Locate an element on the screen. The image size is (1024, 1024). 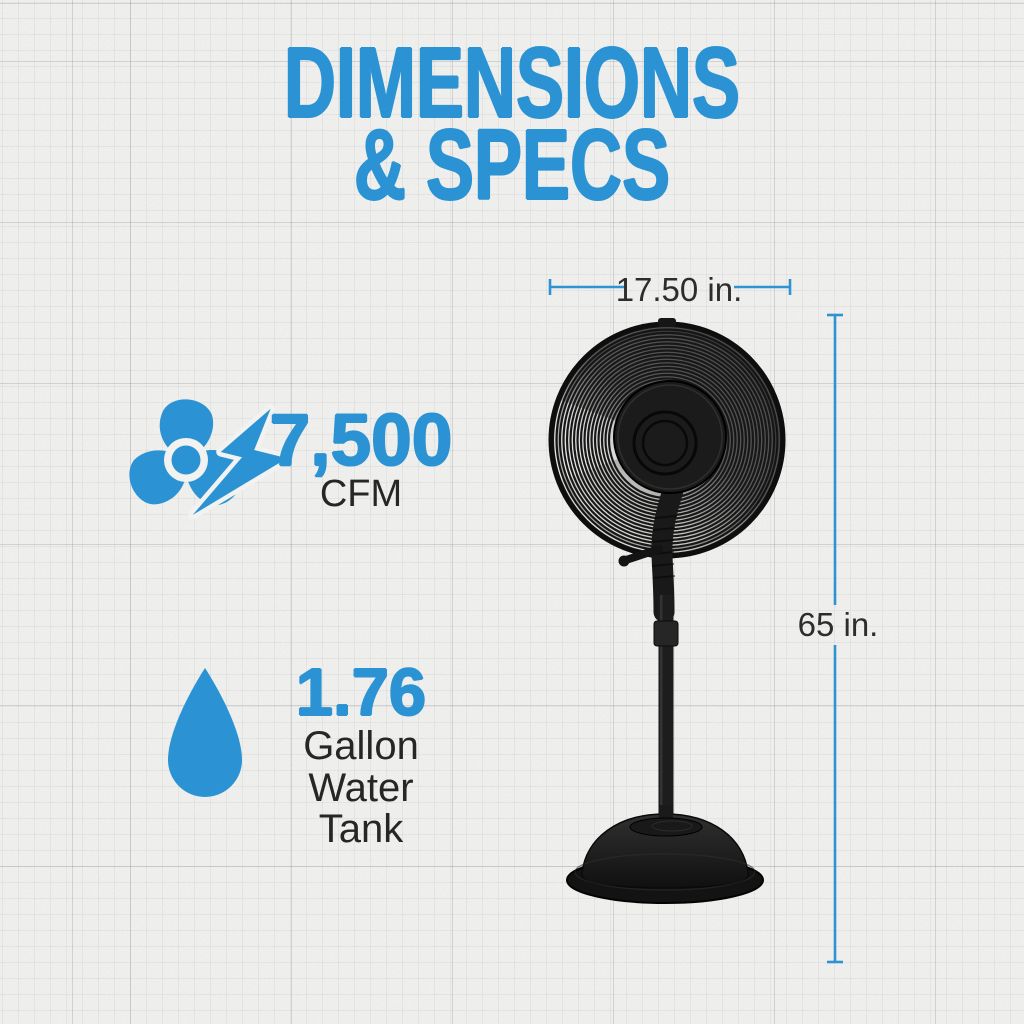
page-title: DIMENSIONS & SPECS is located at coordinates (511, 127).